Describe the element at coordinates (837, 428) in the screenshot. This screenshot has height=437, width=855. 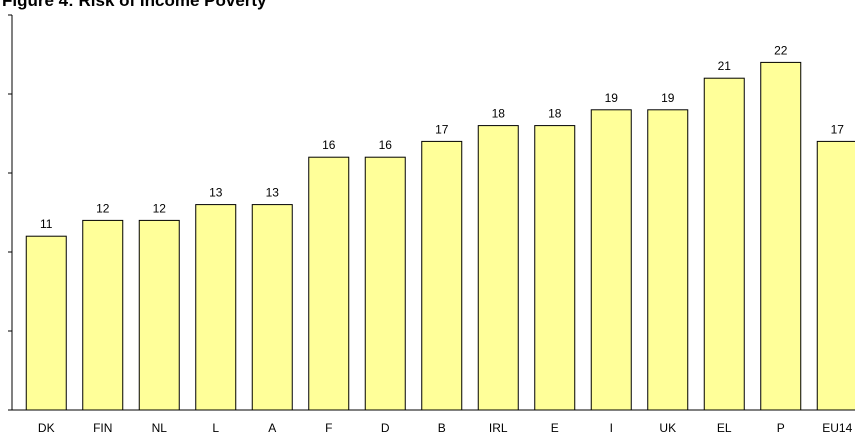
I see `x-tick-label: EU14` at that location.